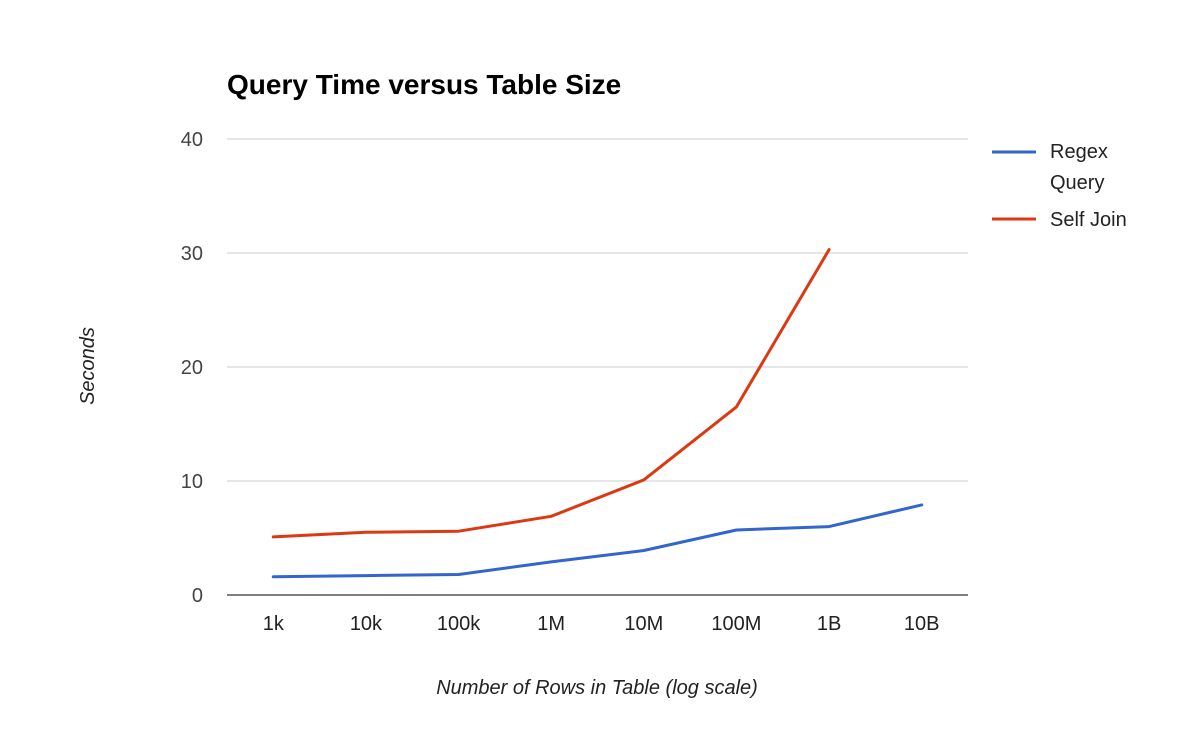 Image resolution: width=1190 pixels, height=739 pixels. I want to click on legend-label-regex-query-line-1: Regex, so click(1079, 152).